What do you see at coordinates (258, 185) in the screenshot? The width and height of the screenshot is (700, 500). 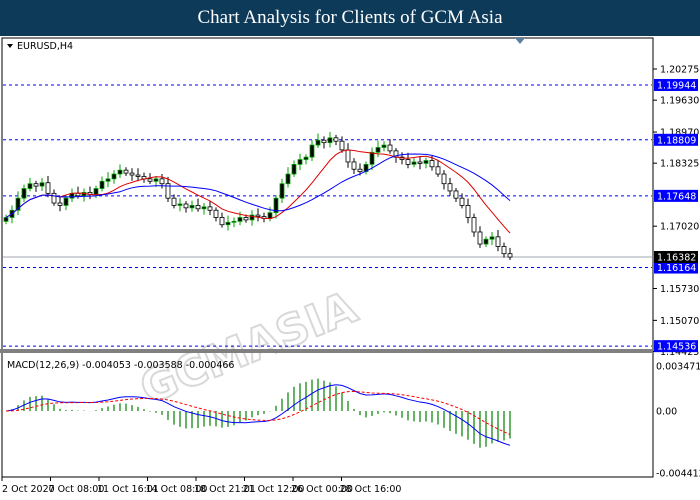 I see `ma-slow-line` at bounding box center [258, 185].